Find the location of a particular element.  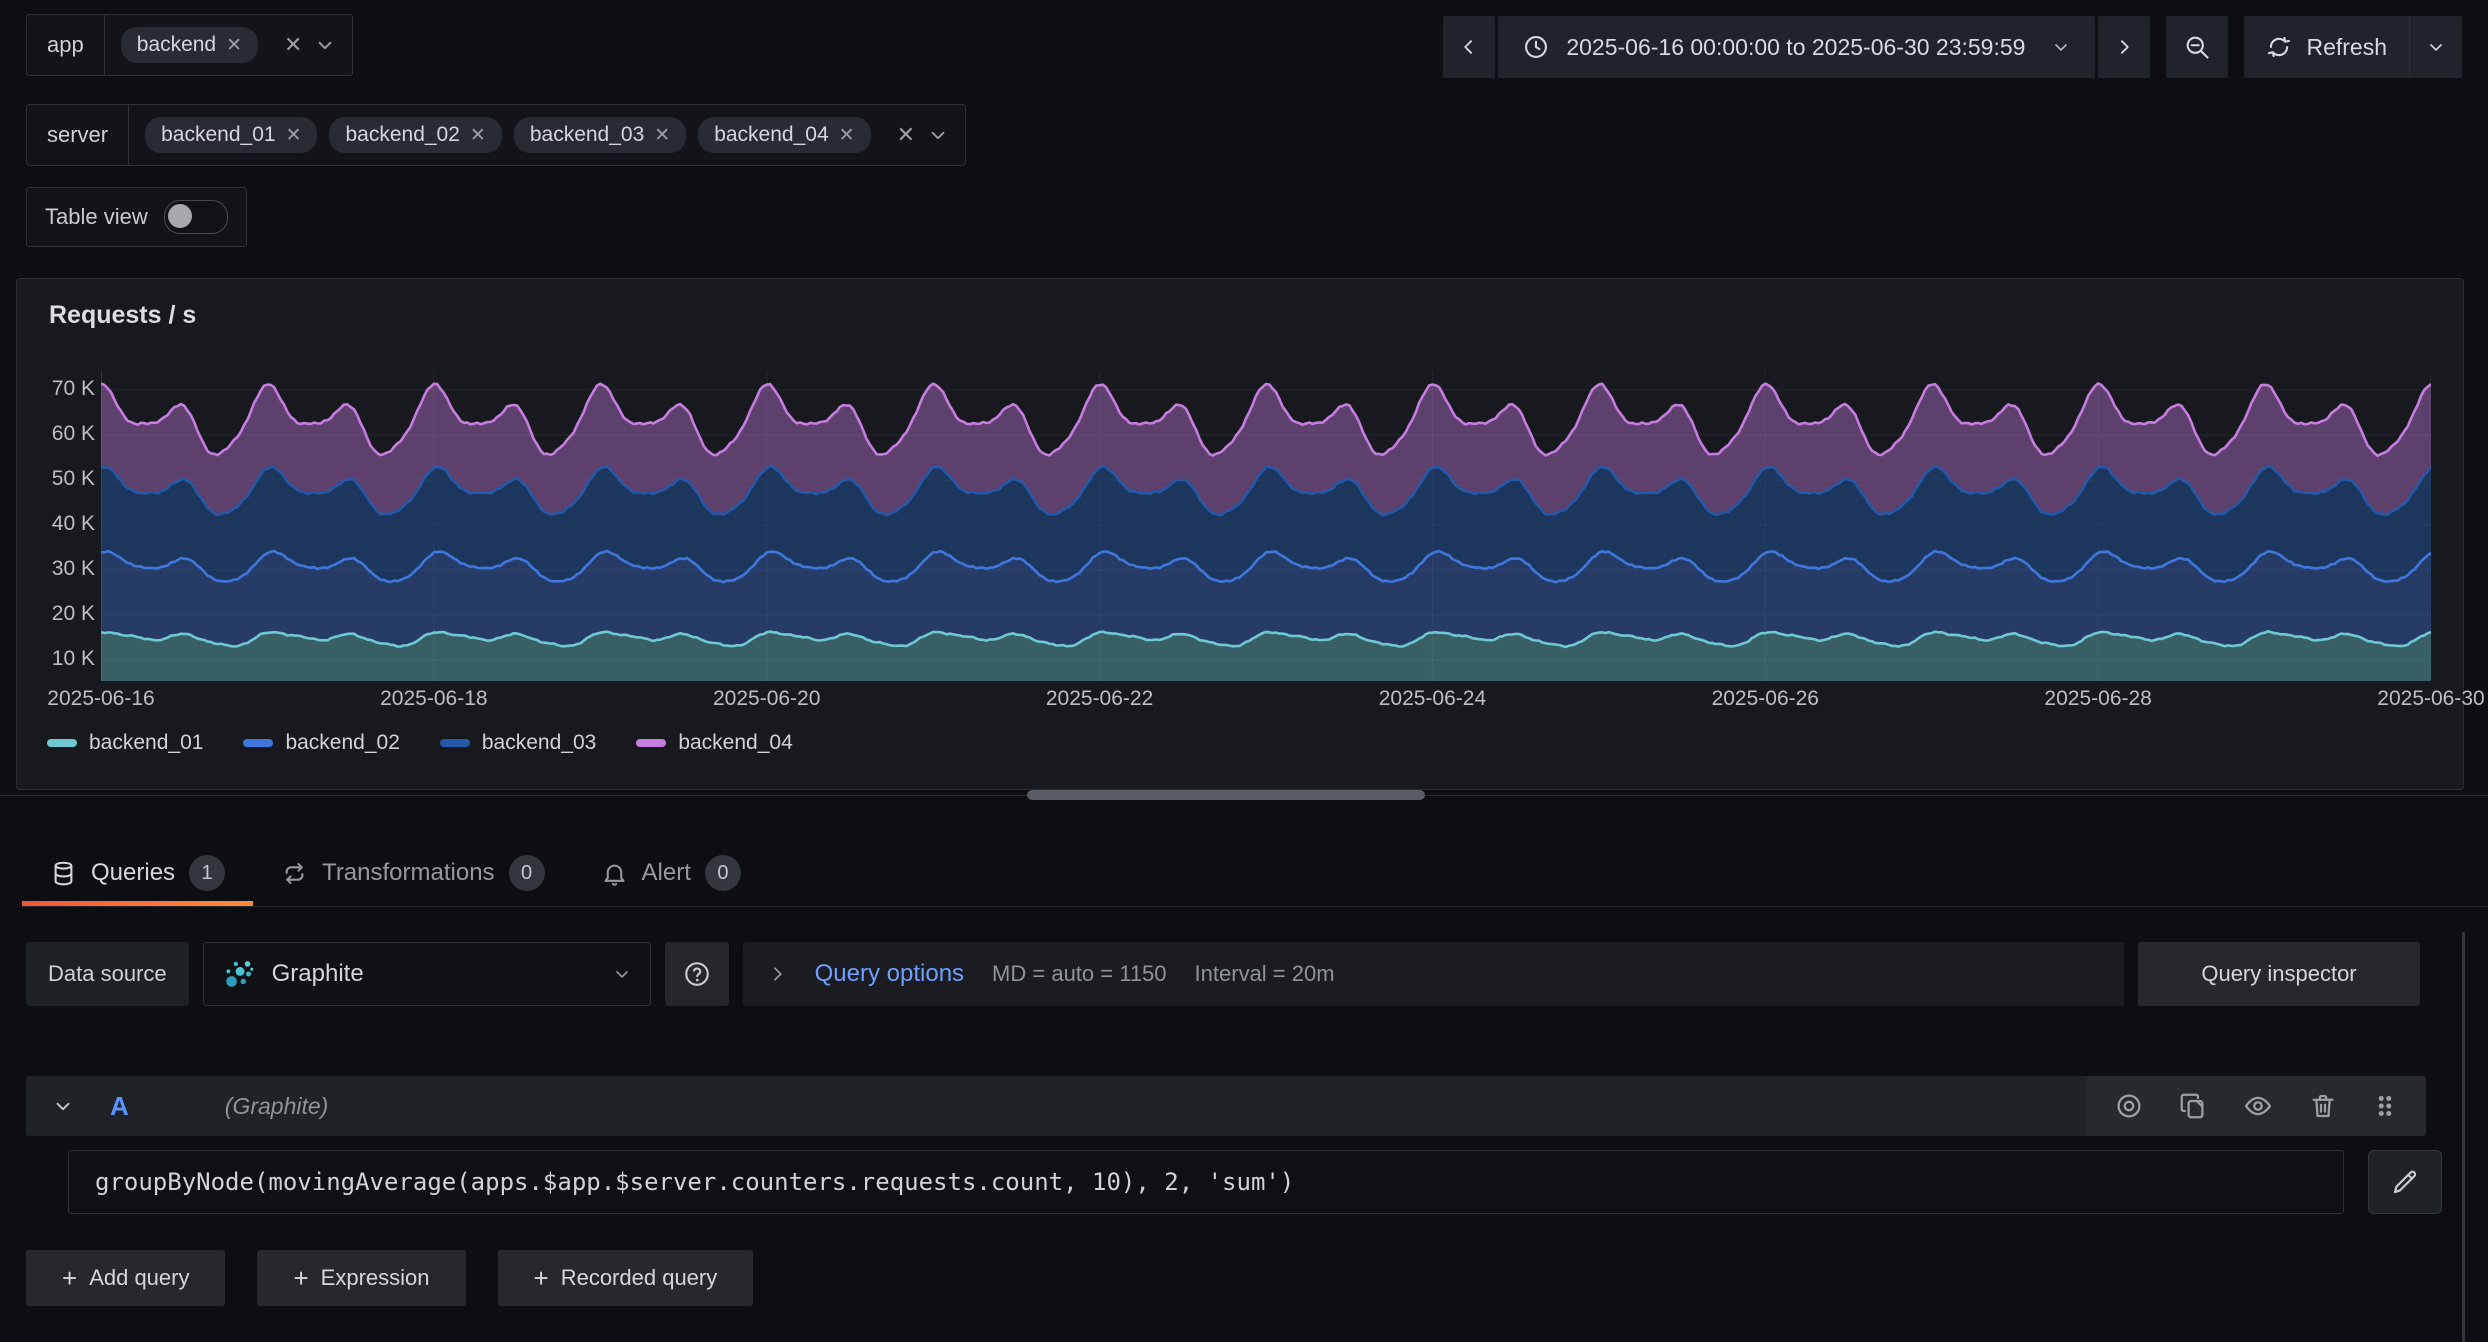

legend-item-backend_04: backend_04 is located at coordinates (714, 743).